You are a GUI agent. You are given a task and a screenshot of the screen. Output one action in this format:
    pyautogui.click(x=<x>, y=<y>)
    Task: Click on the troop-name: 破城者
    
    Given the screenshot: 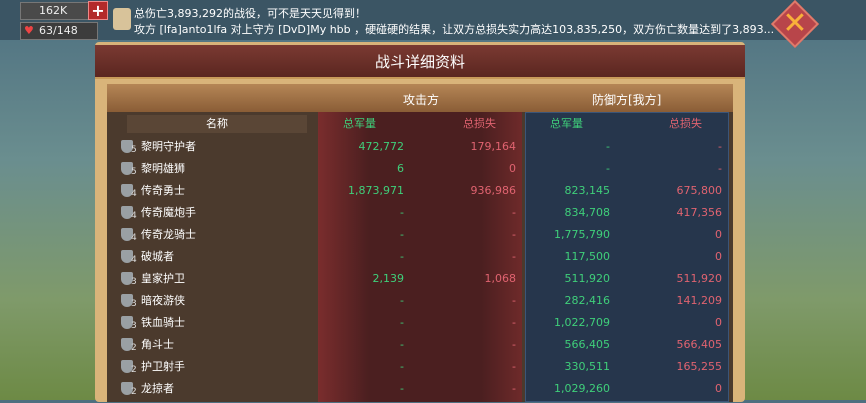 What is the action you would take?
    pyautogui.click(x=157, y=256)
    